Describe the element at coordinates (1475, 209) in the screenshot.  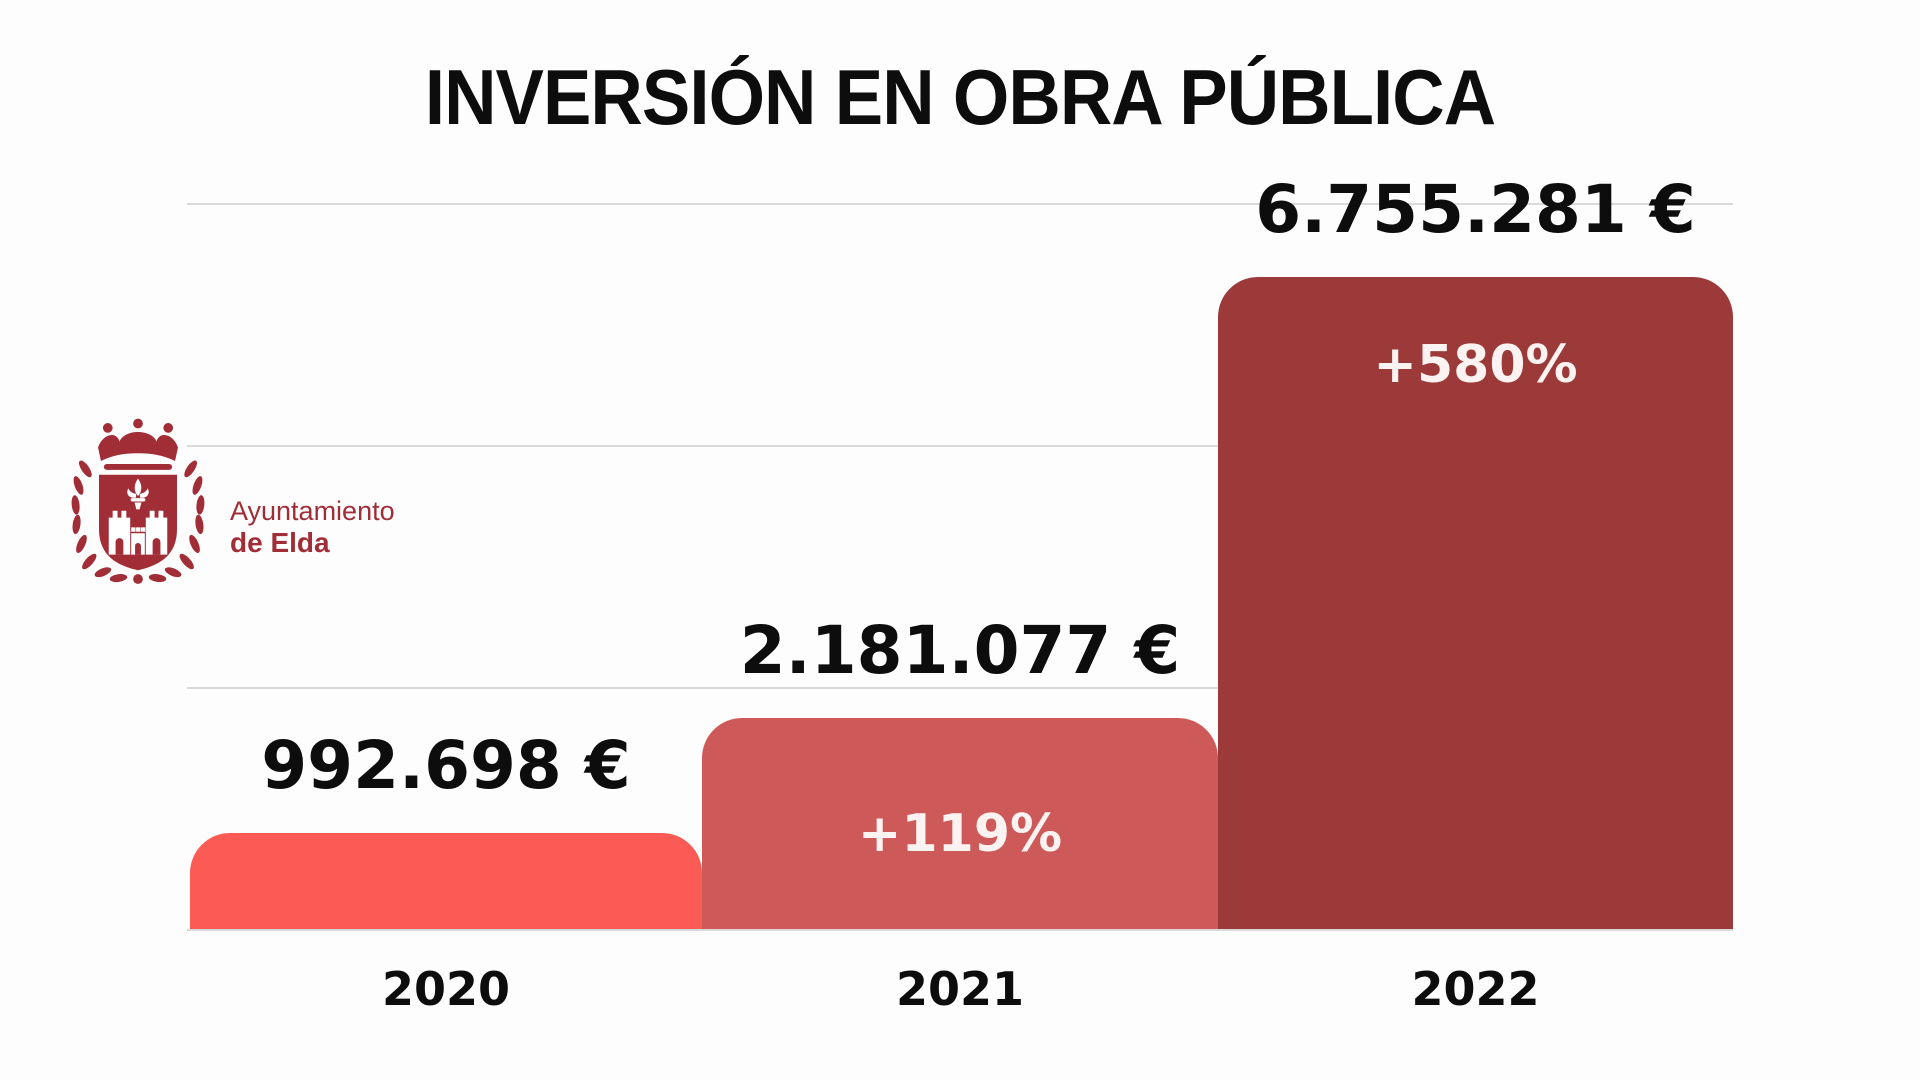
I see `value-label-2022: 6.755.281 €` at that location.